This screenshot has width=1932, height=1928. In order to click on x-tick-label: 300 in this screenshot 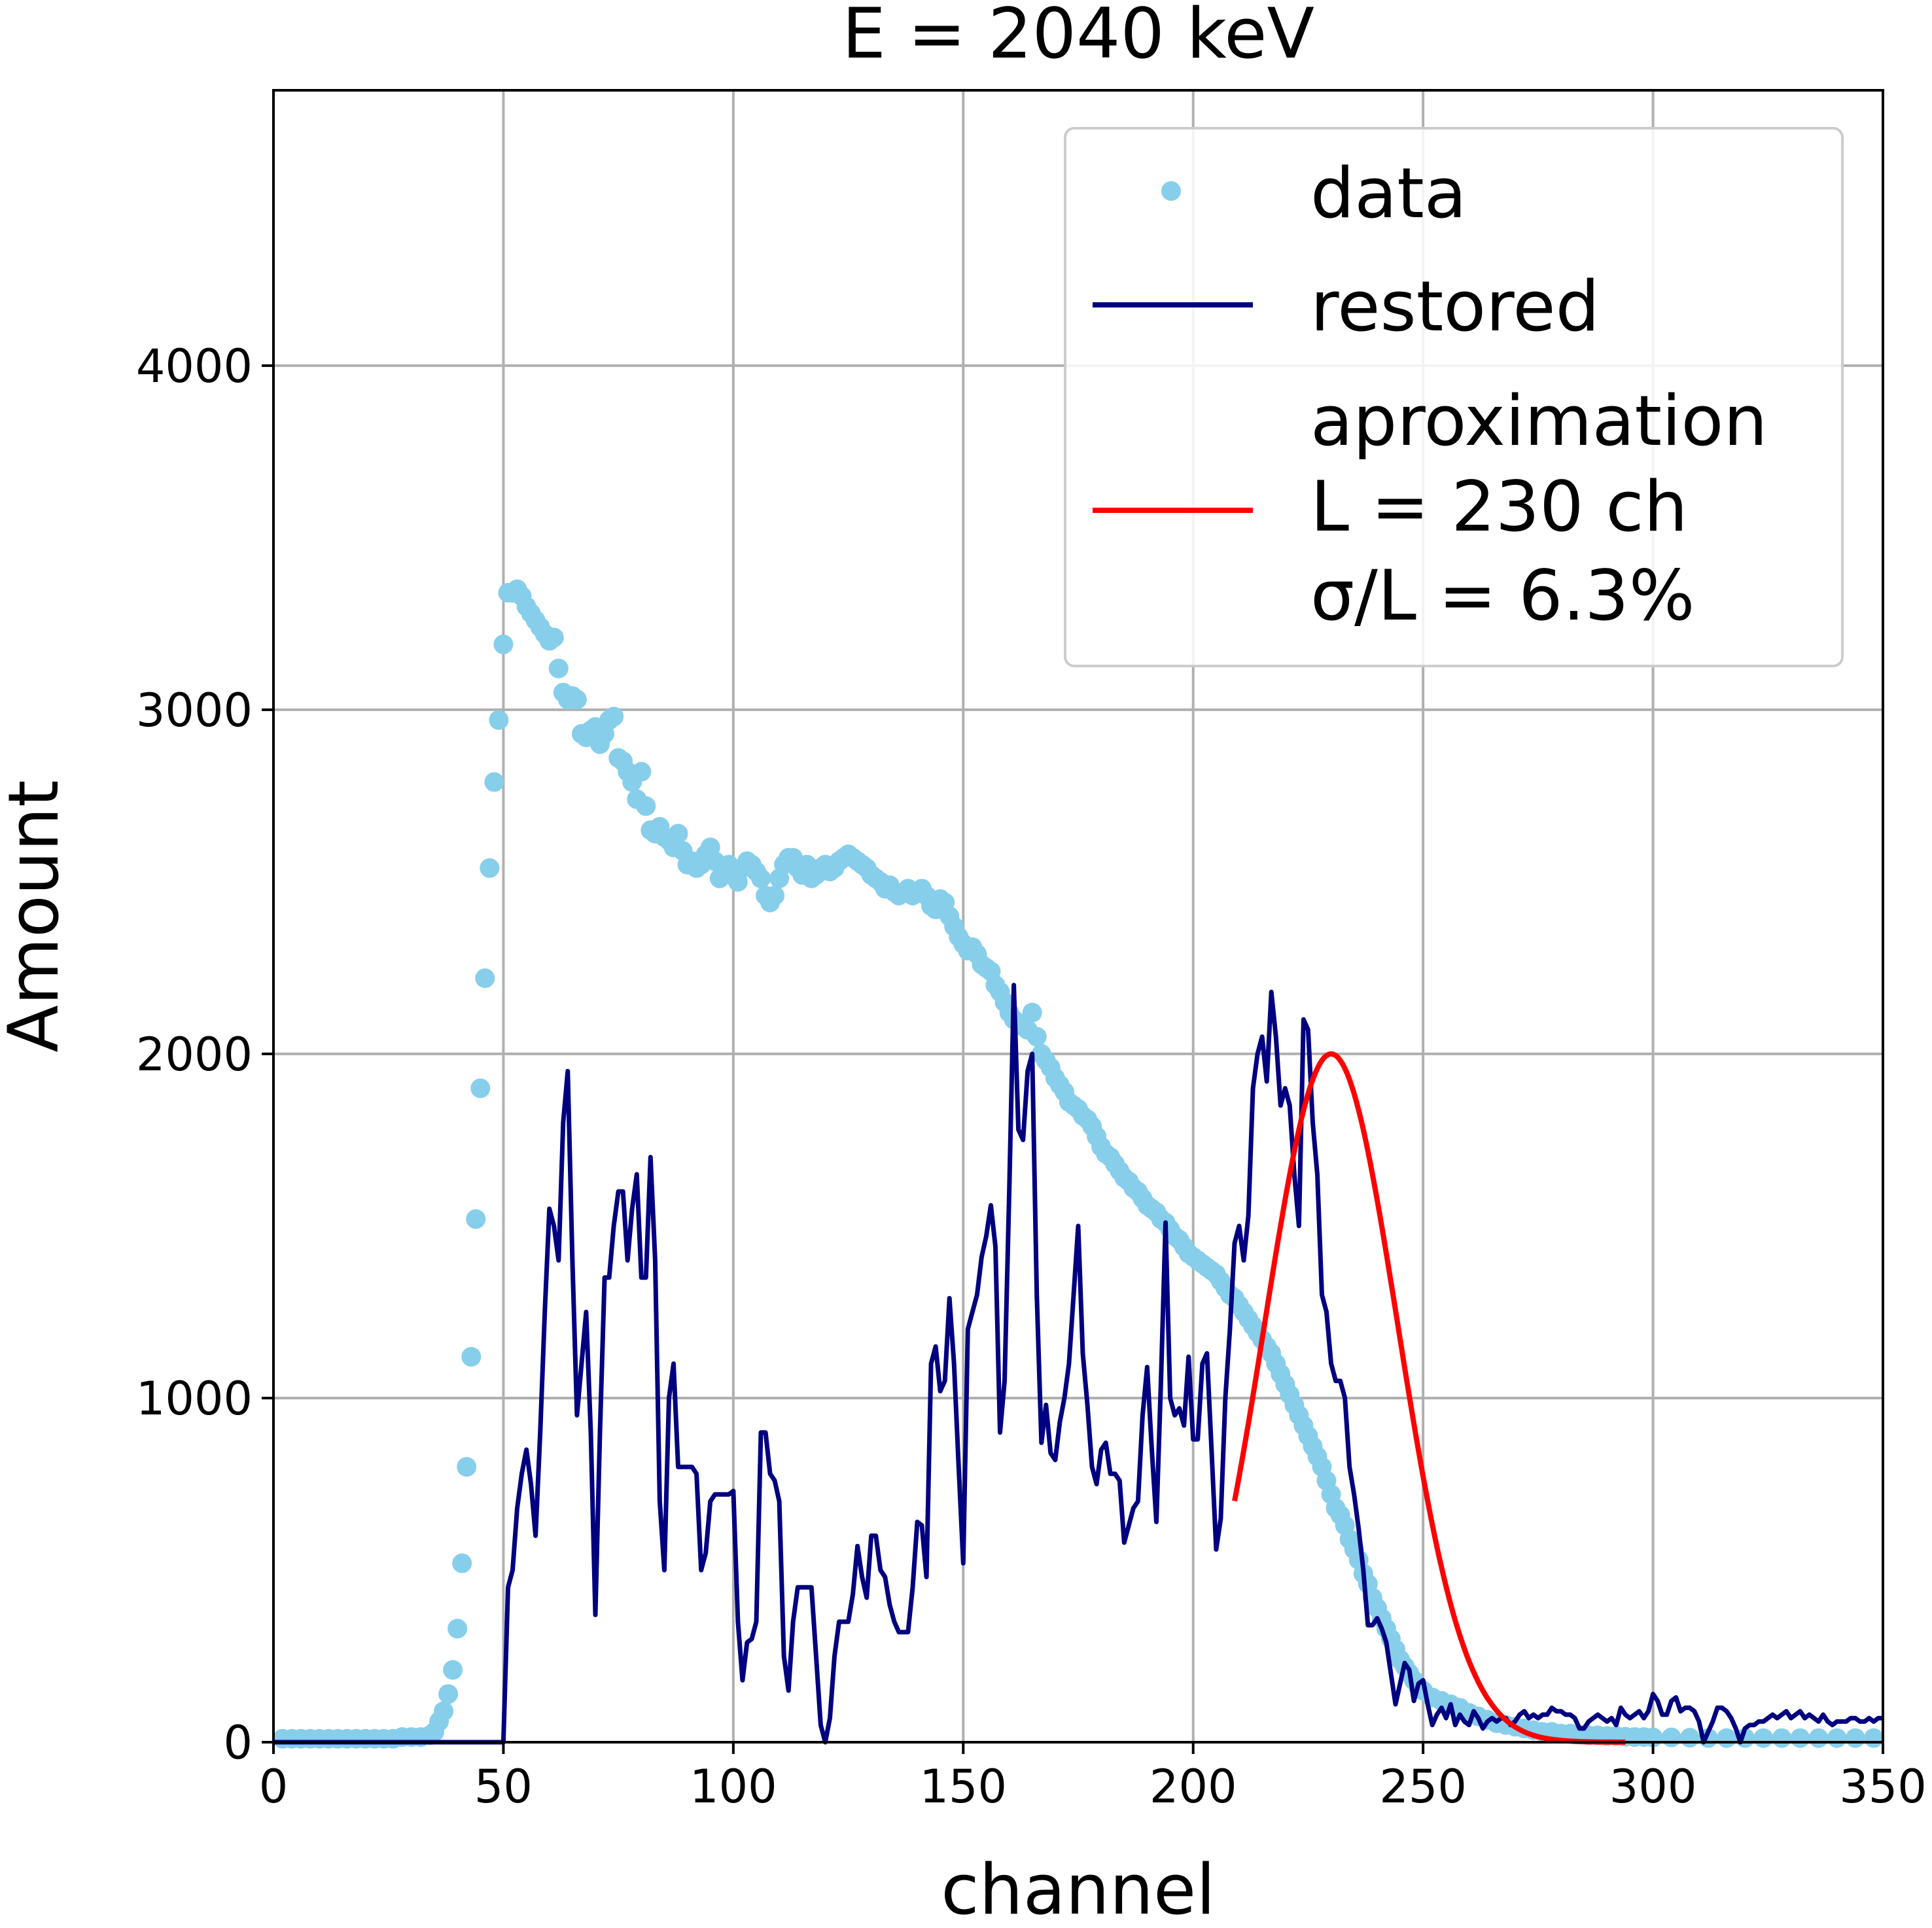, I will do `click(1653, 1787)`.